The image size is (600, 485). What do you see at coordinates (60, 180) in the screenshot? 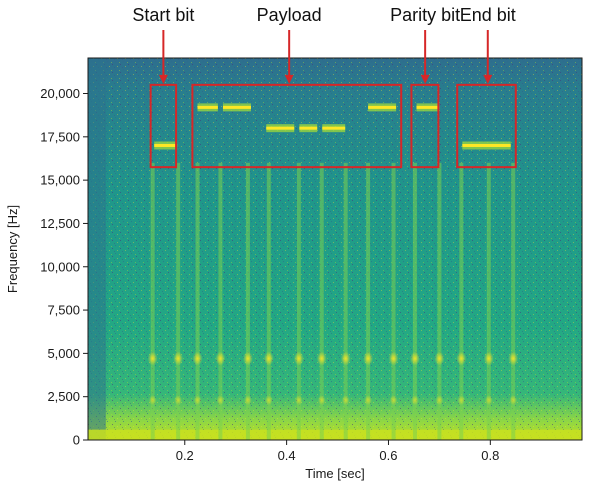
I see `y-tick-label: 15,000` at bounding box center [60, 180].